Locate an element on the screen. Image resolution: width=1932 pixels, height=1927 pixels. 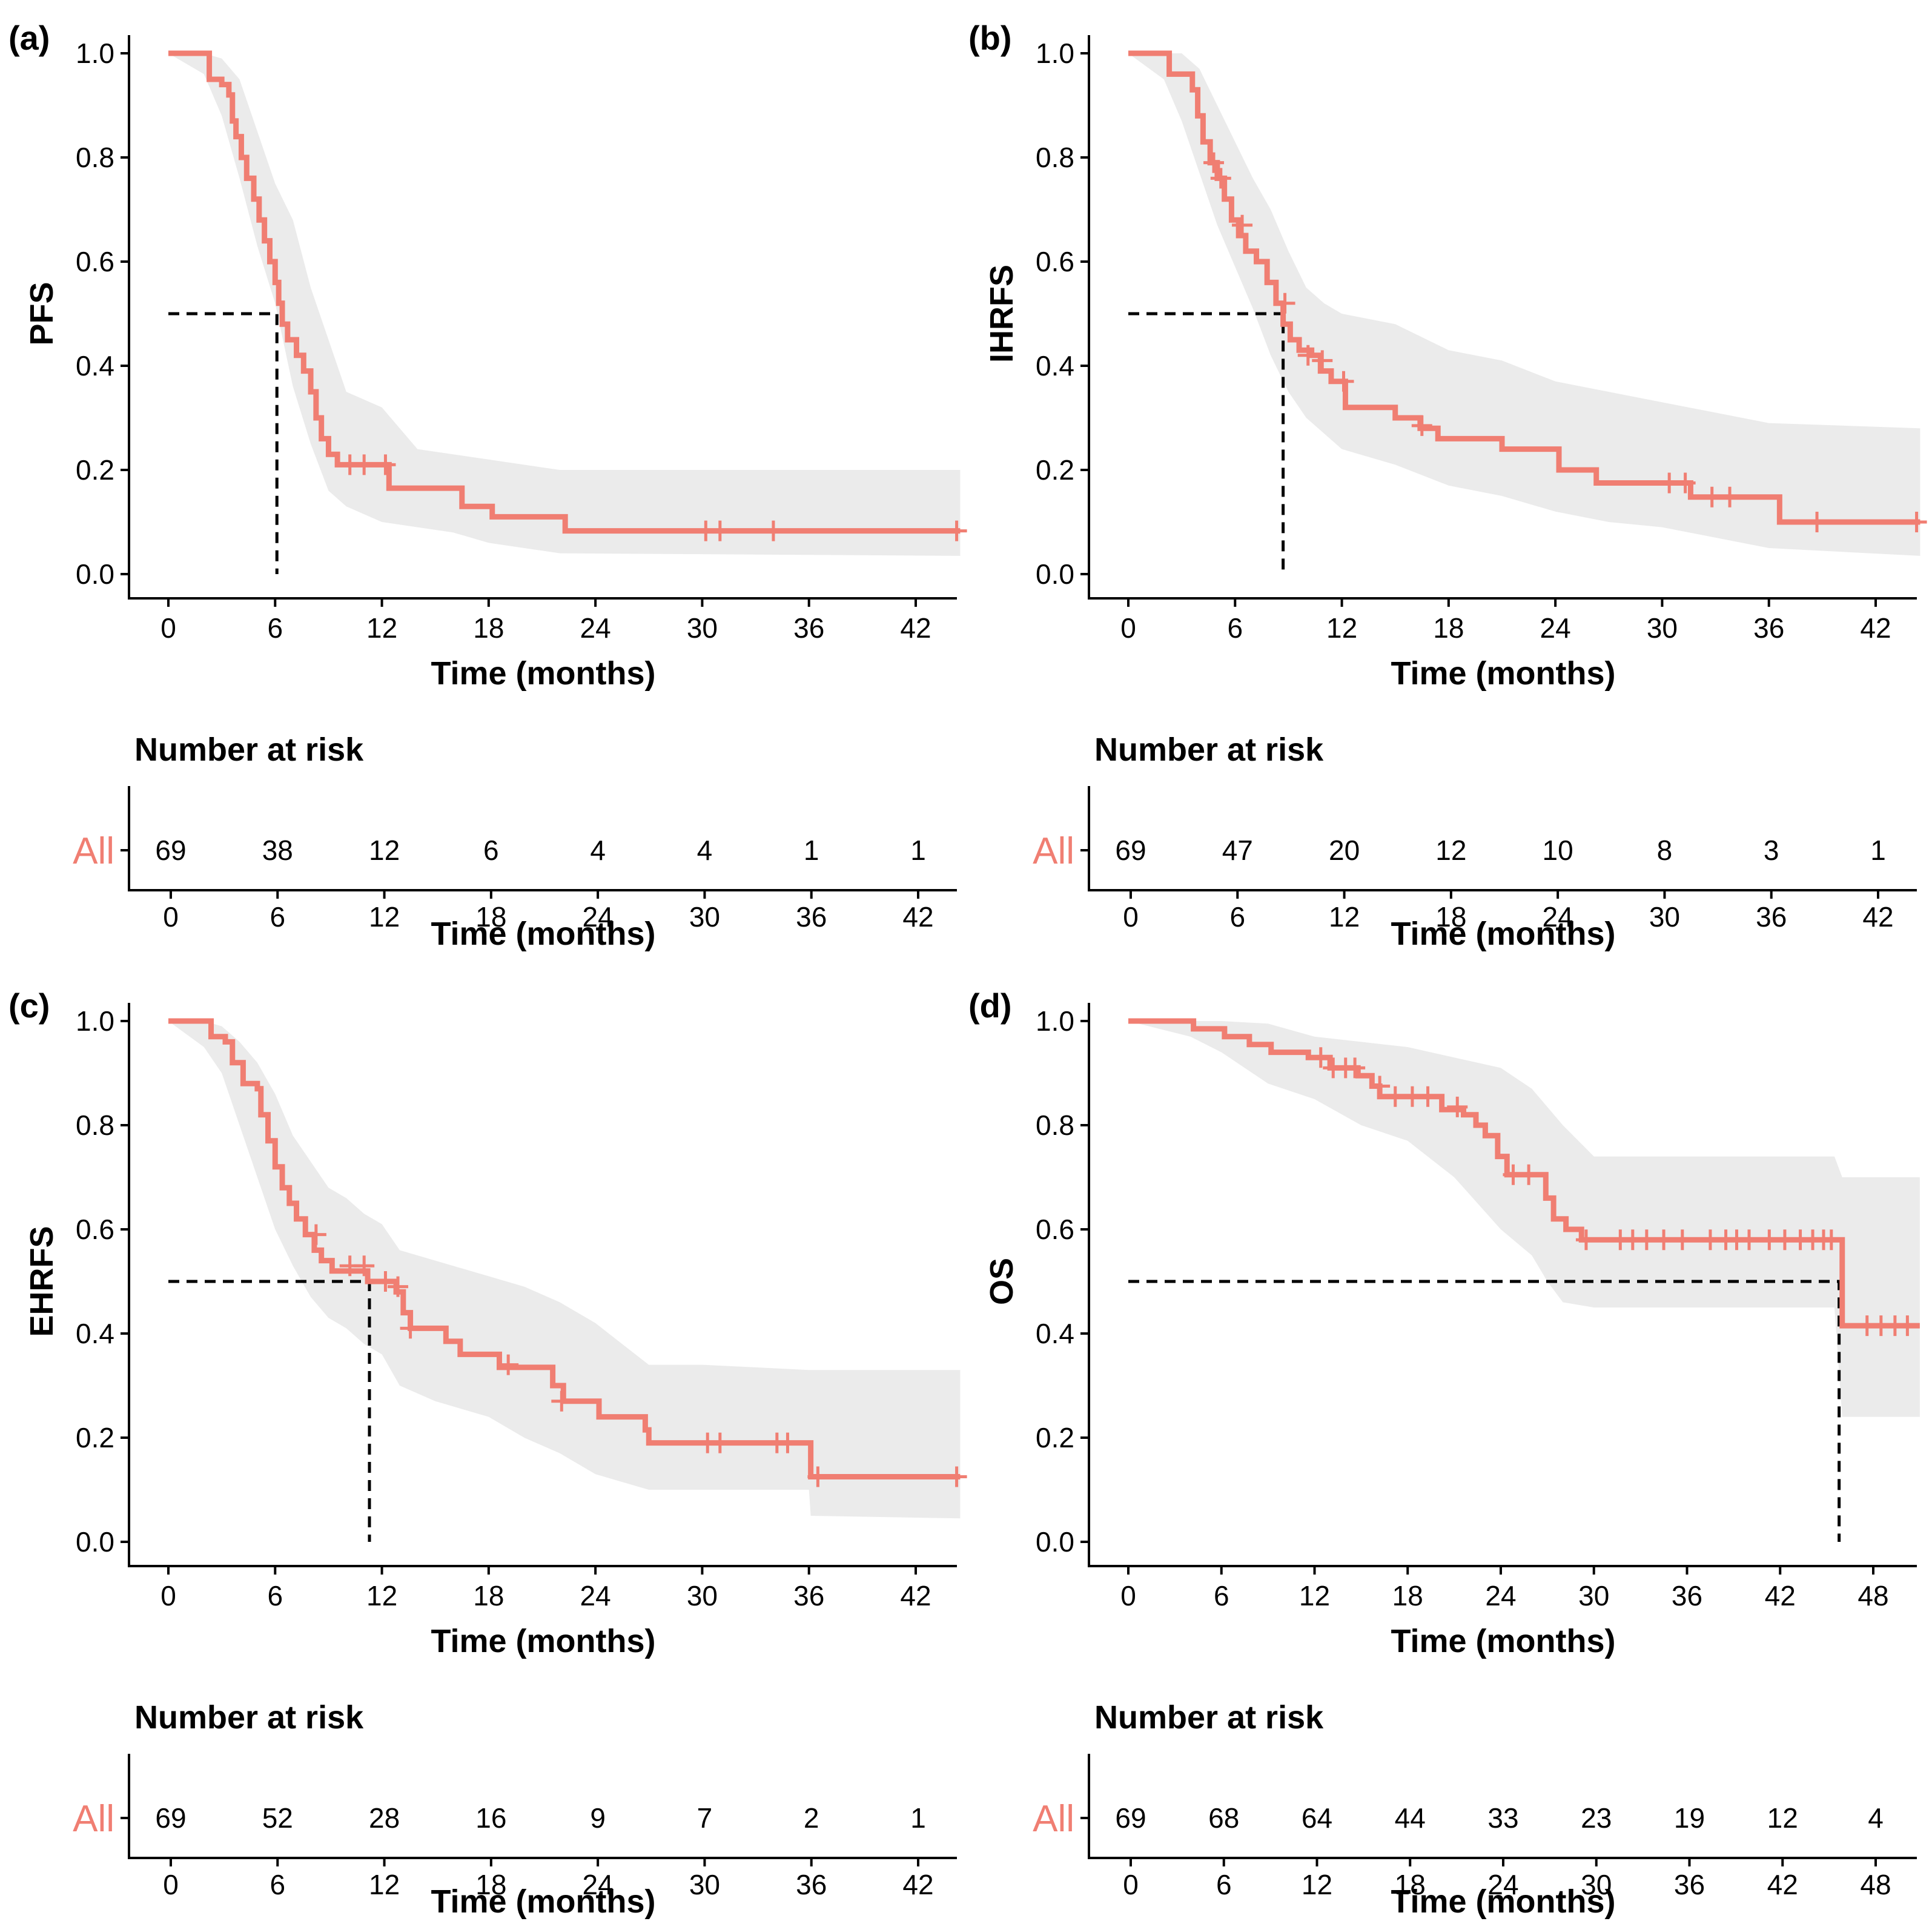
risk-count: 19 is located at coordinates (1690, 1818).